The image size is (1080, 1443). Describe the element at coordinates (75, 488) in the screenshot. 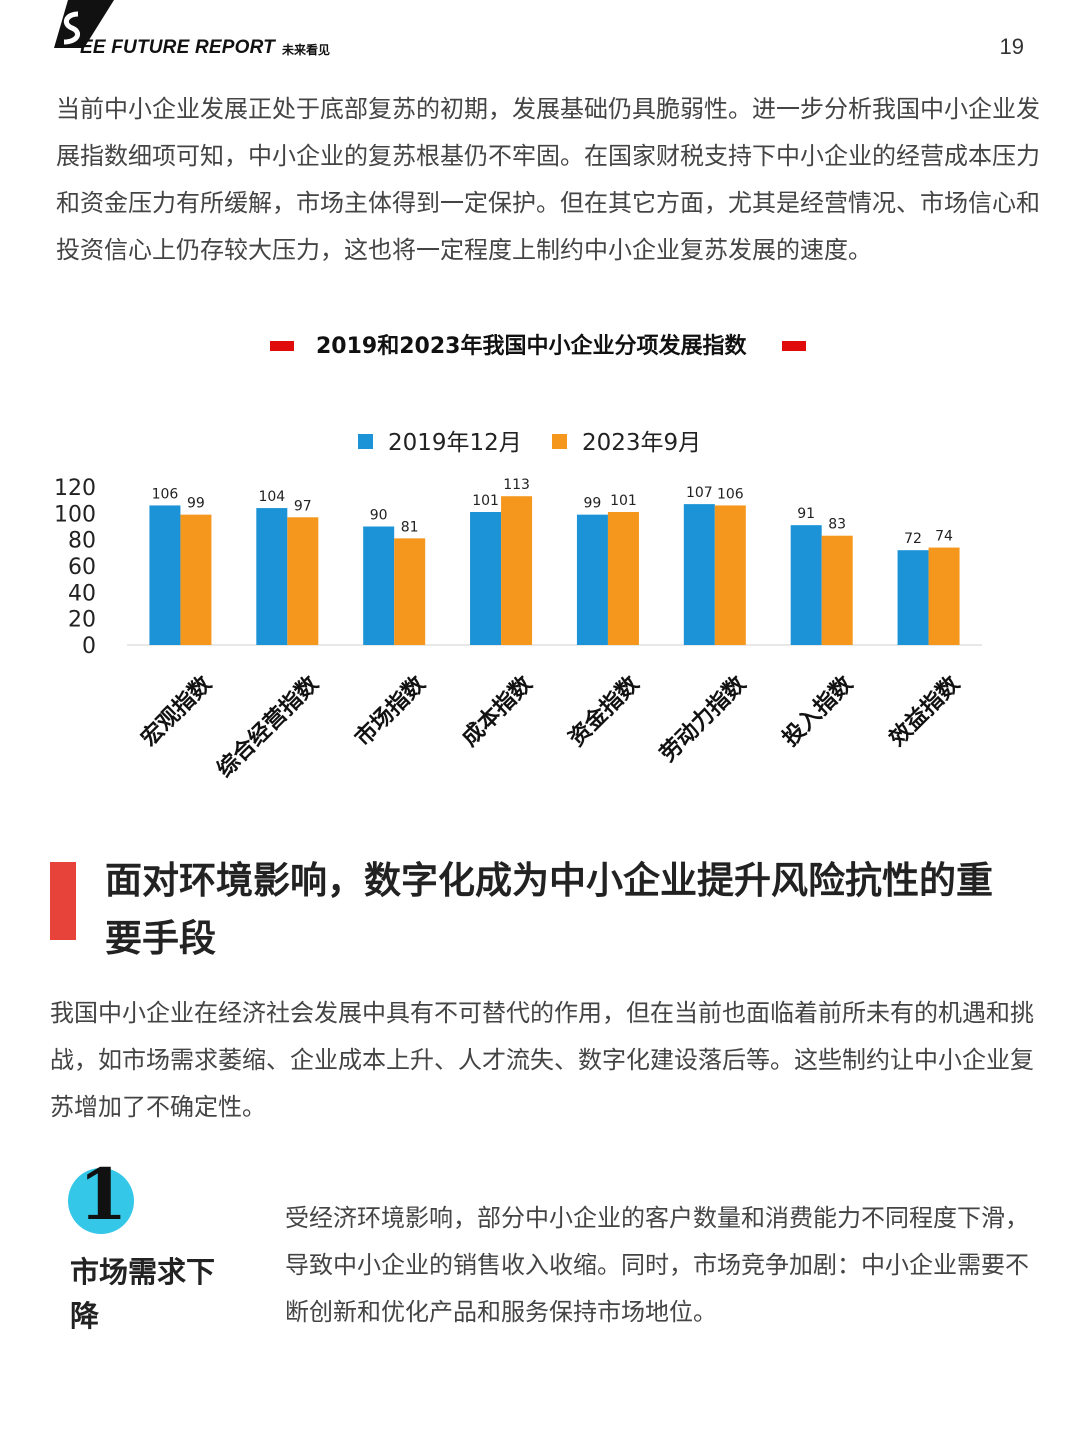

I see `y-tick-label: 120` at that location.